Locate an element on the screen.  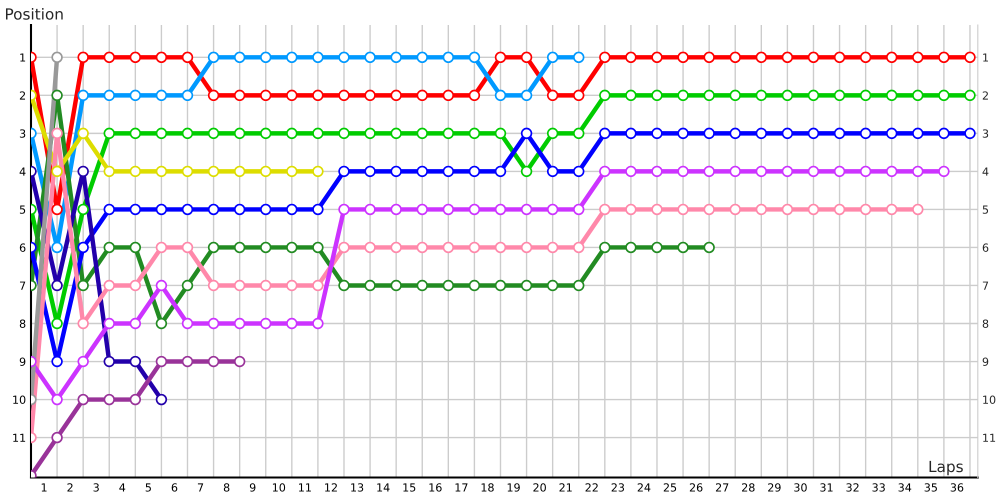
x-tick-label: 31 is located at coordinates (826, 487).